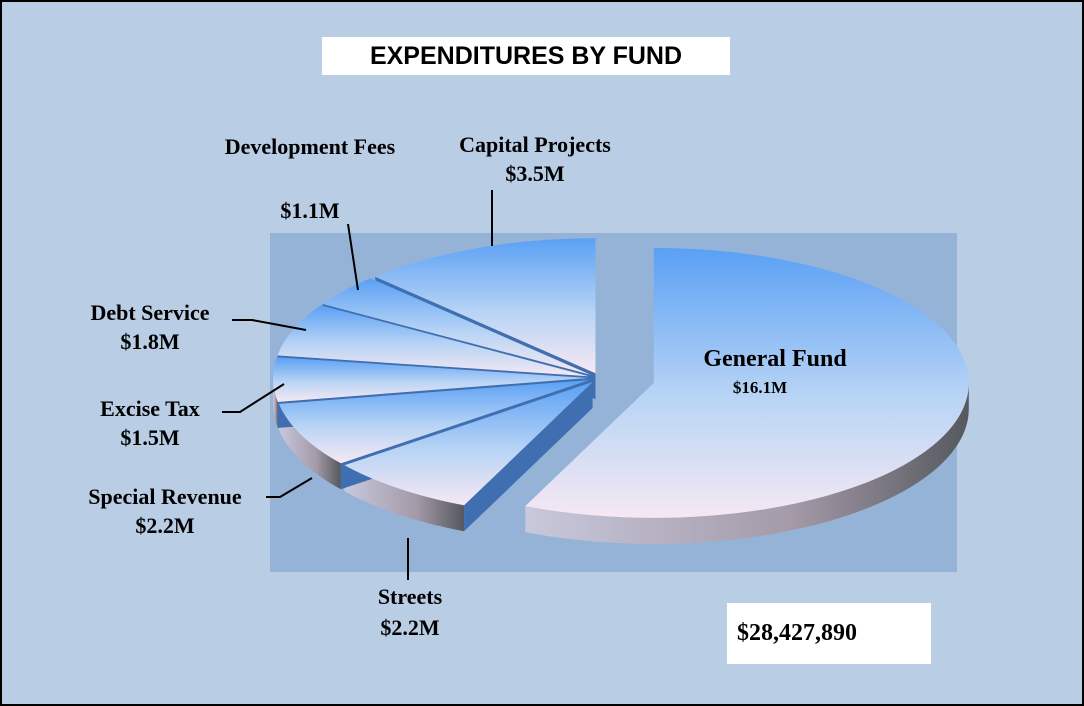  What do you see at coordinates (165, 496) in the screenshot?
I see `slice-label: Special Revenue` at bounding box center [165, 496].